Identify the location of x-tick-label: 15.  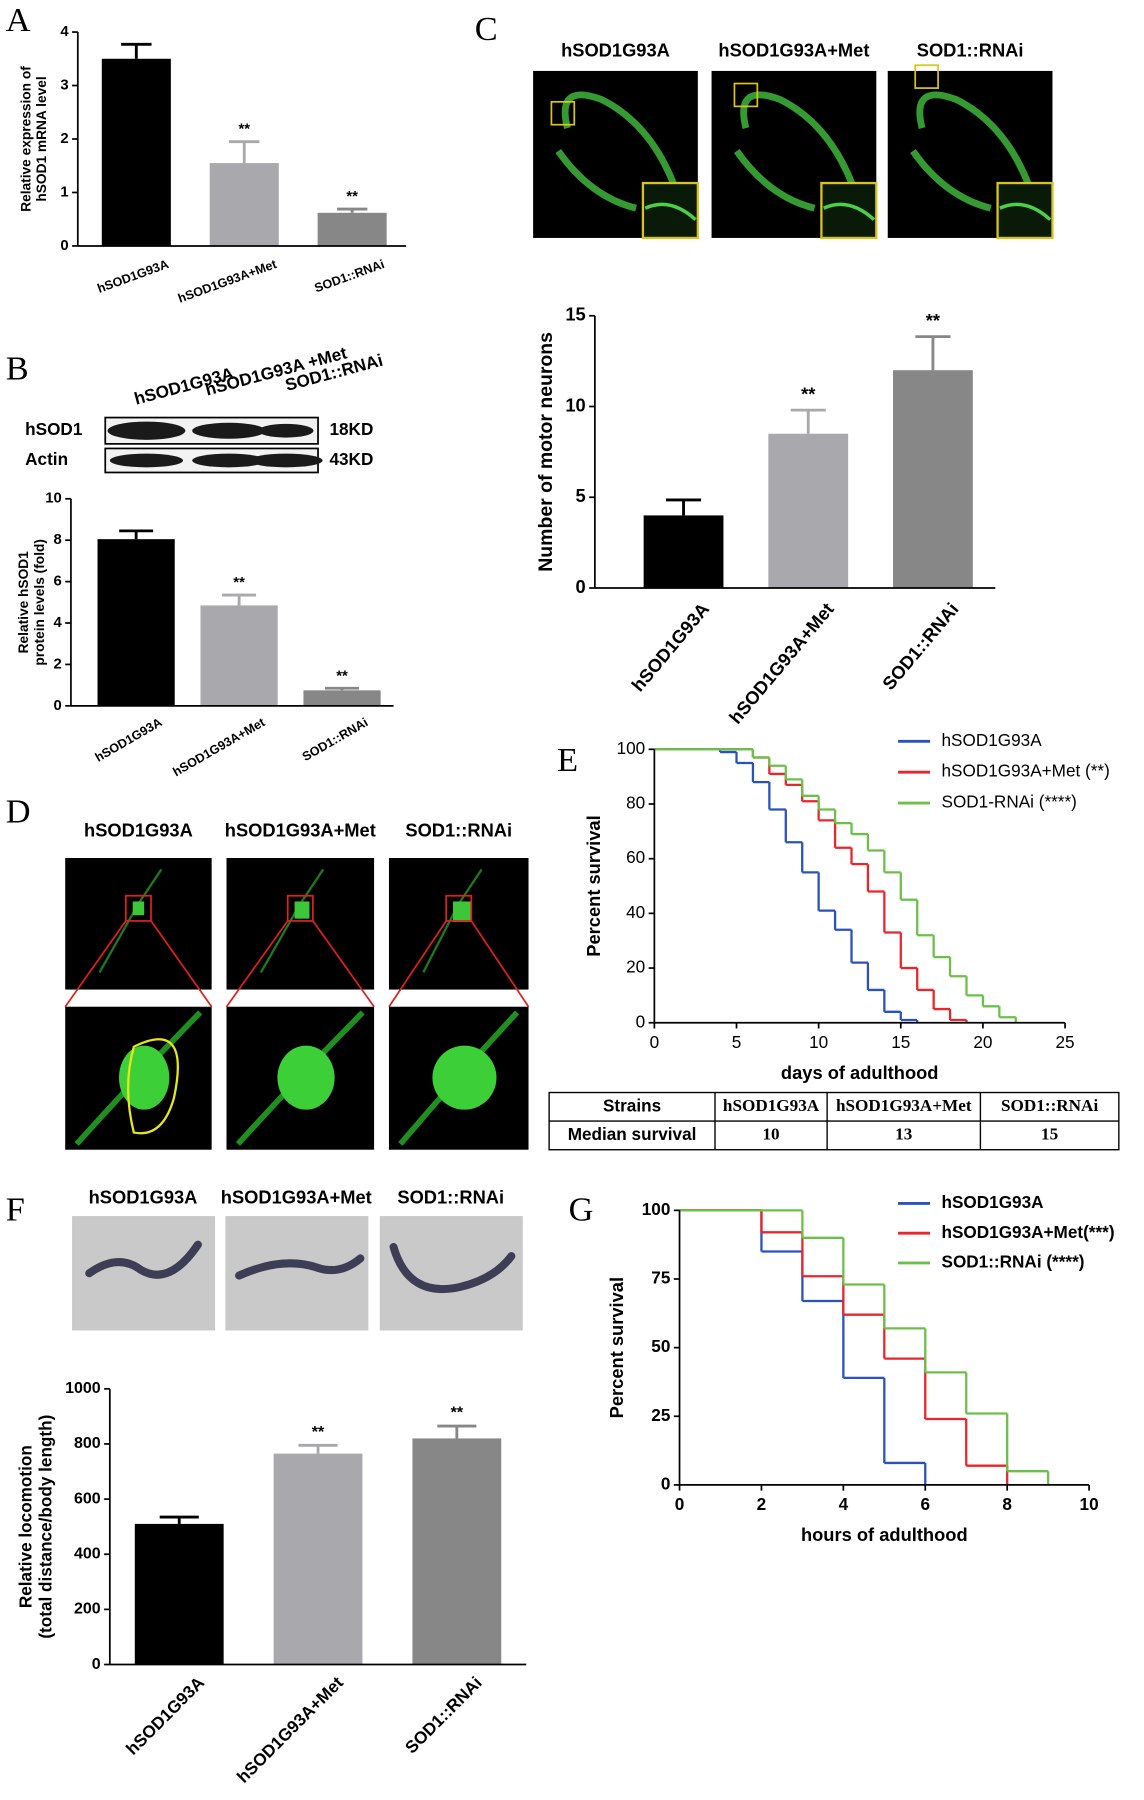
(900, 1042).